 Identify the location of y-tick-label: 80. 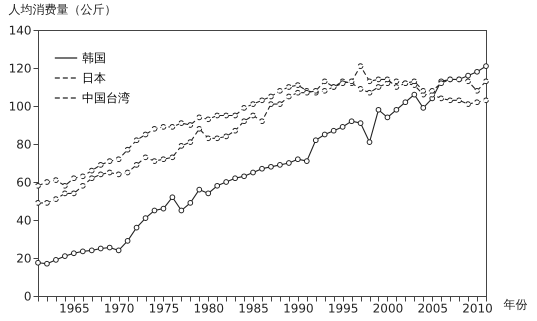
(24, 145).